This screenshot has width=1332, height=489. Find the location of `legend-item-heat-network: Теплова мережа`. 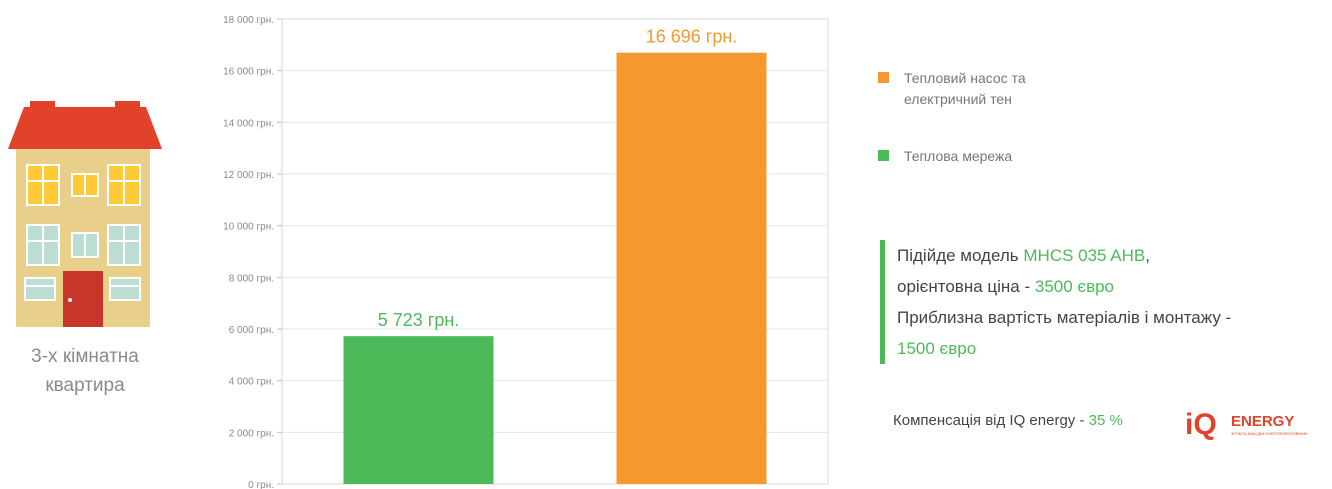

legend-item-heat-network: Теплова мережа is located at coordinates (1008, 156).